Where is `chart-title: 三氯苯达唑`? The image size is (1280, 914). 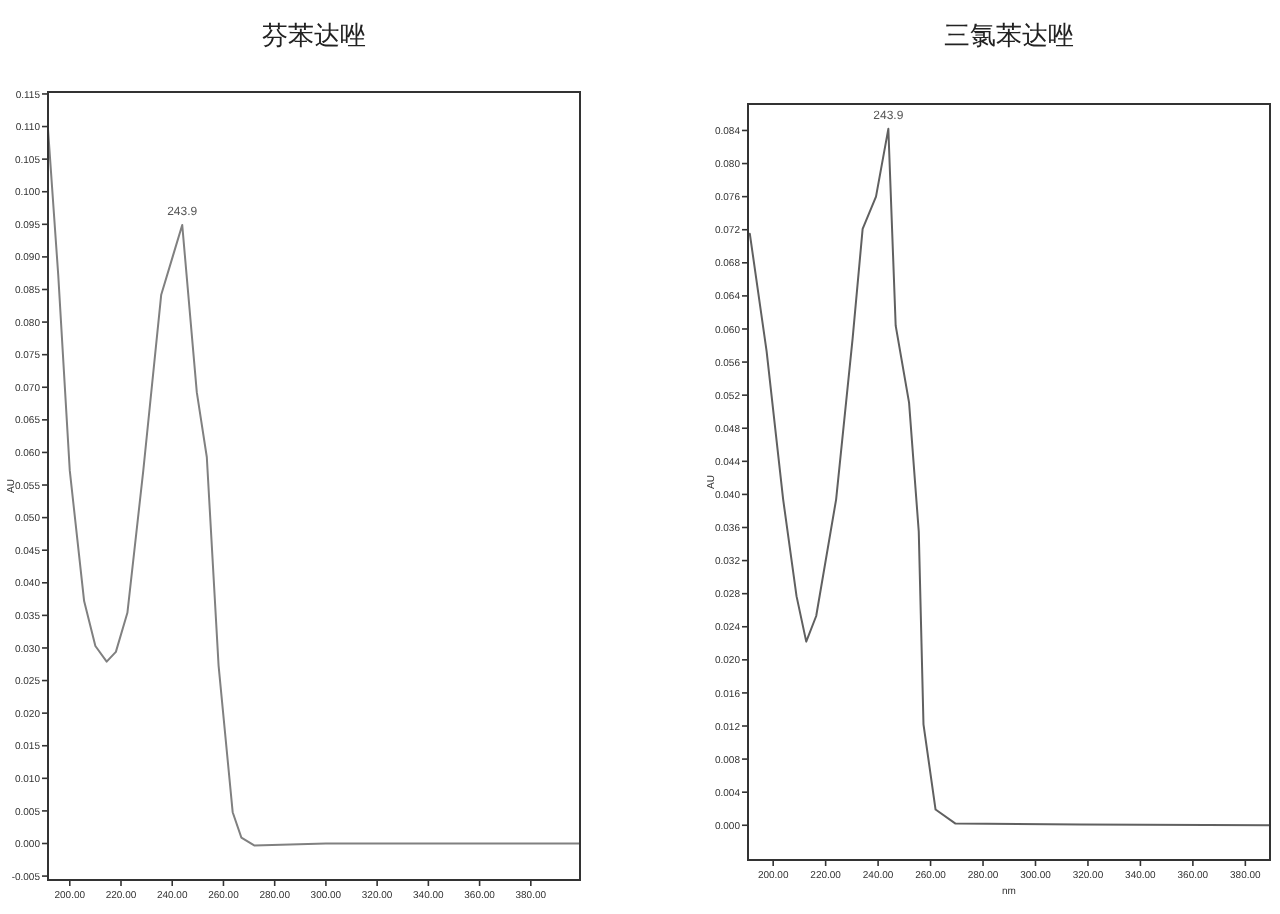
chart-title: 三氯苯达唑 is located at coordinates (1009, 35).